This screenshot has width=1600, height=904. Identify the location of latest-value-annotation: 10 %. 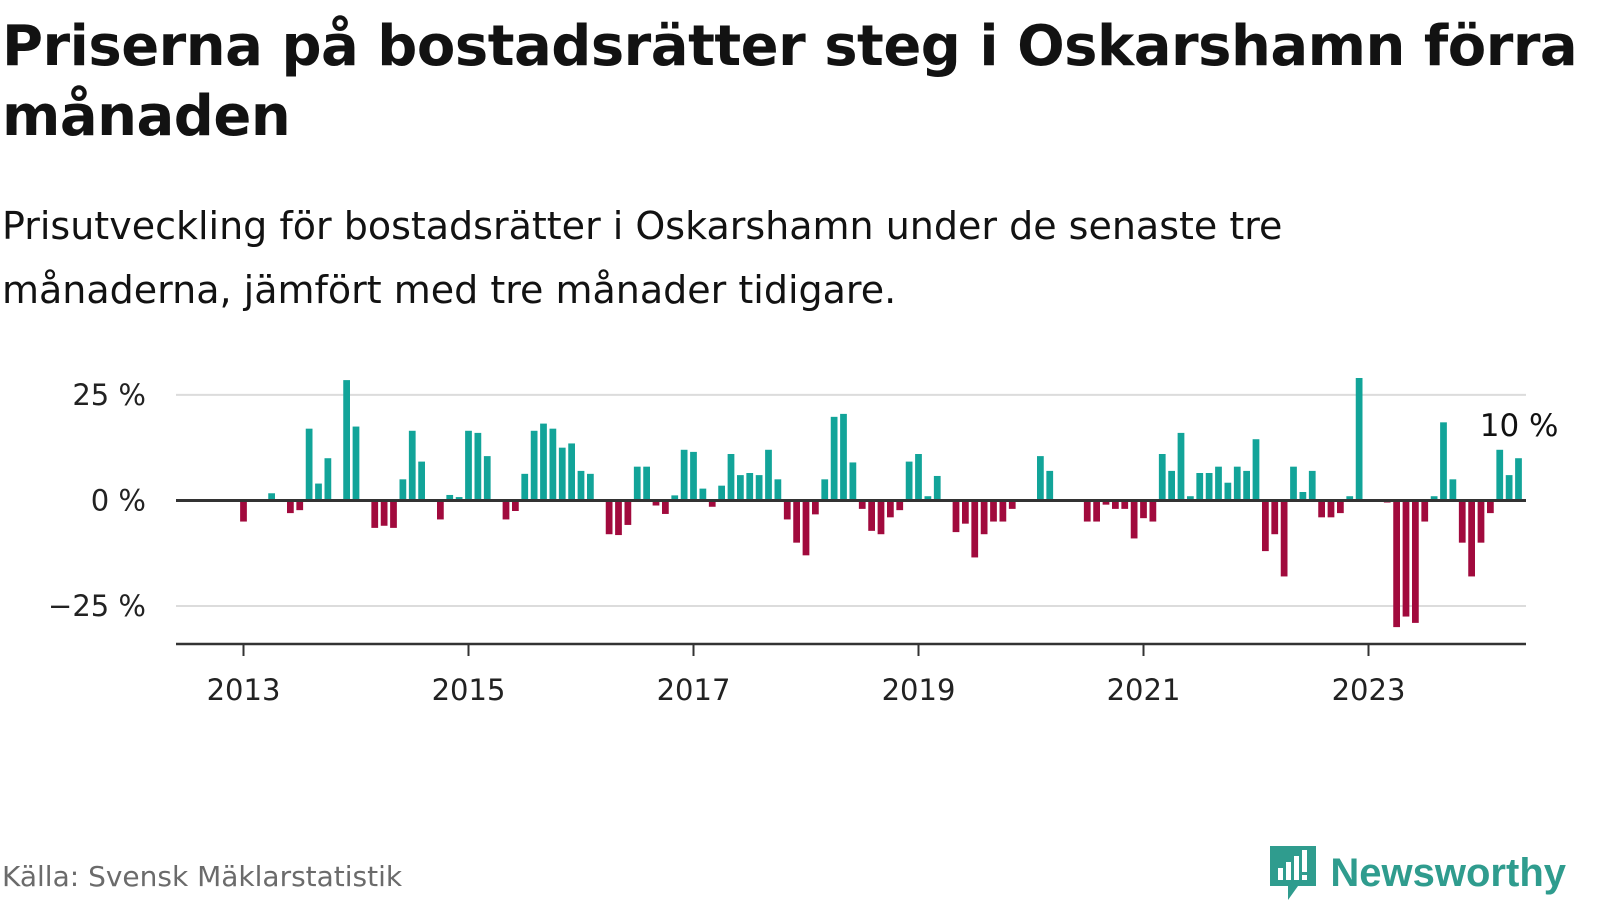
(1519, 426).